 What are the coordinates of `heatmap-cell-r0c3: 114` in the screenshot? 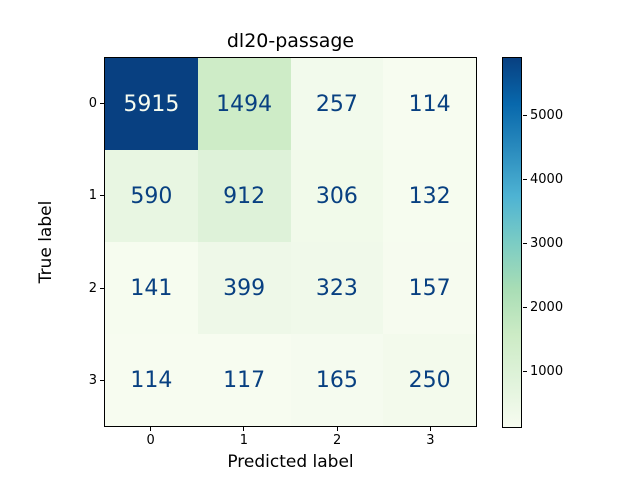 It's located at (429, 104).